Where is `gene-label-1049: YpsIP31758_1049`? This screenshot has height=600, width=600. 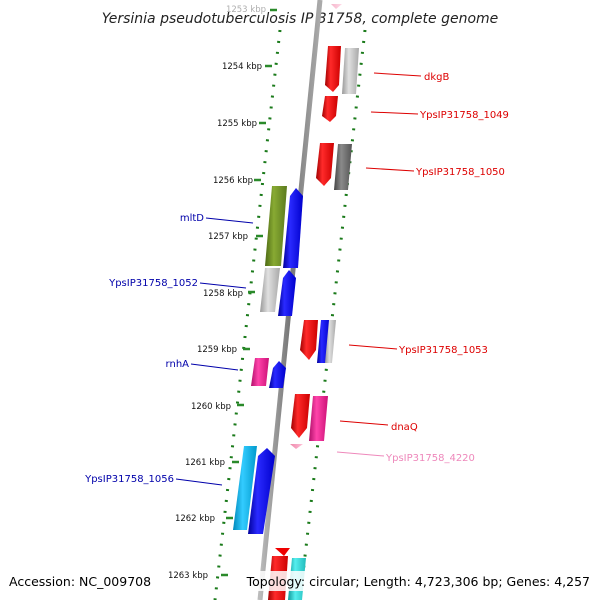
gene-label-1049: YpsIP31758_1049 is located at coordinates (464, 115).